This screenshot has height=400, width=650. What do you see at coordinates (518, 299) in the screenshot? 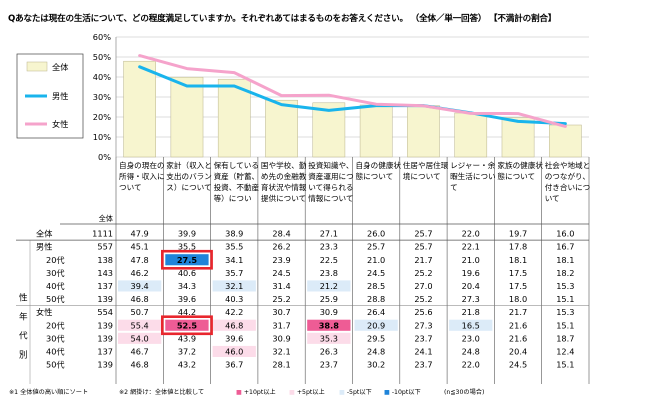
I see `table-cell: 18.0` at bounding box center [518, 299].